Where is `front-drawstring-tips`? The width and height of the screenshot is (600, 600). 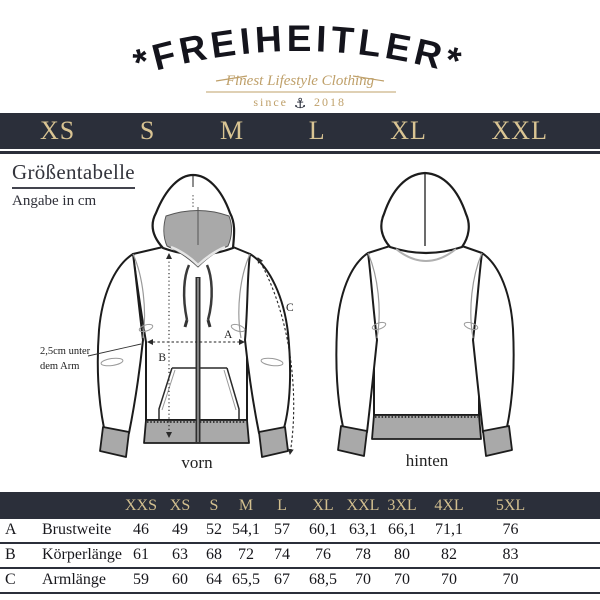 front-drawstring-tips is located at coordinates (197, 323).